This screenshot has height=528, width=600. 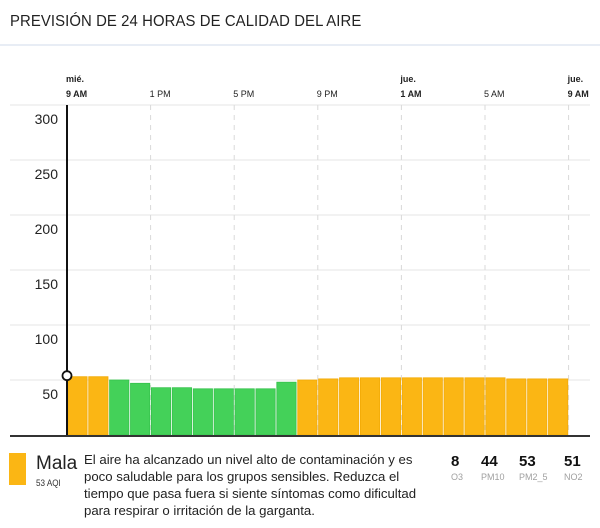 What do you see at coordinates (410, 94) in the screenshot?
I see `x-tick-label: 1 AM` at bounding box center [410, 94].